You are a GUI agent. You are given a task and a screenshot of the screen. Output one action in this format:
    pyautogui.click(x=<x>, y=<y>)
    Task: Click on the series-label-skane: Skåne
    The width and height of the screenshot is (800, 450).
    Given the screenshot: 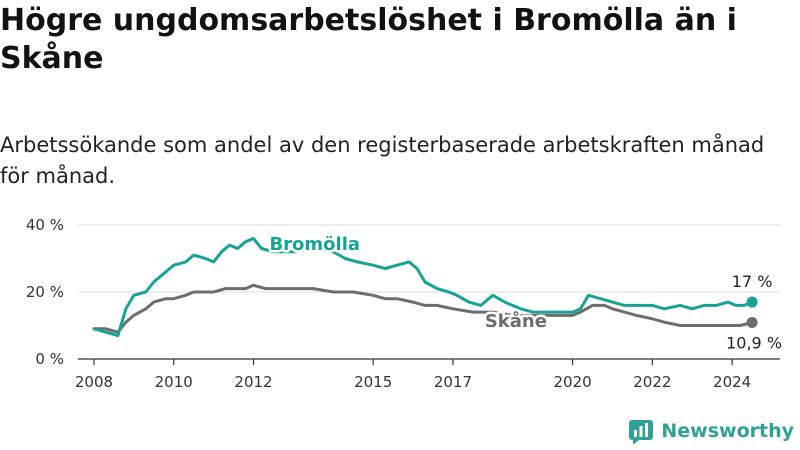 What is the action you would take?
    pyautogui.click(x=516, y=321)
    